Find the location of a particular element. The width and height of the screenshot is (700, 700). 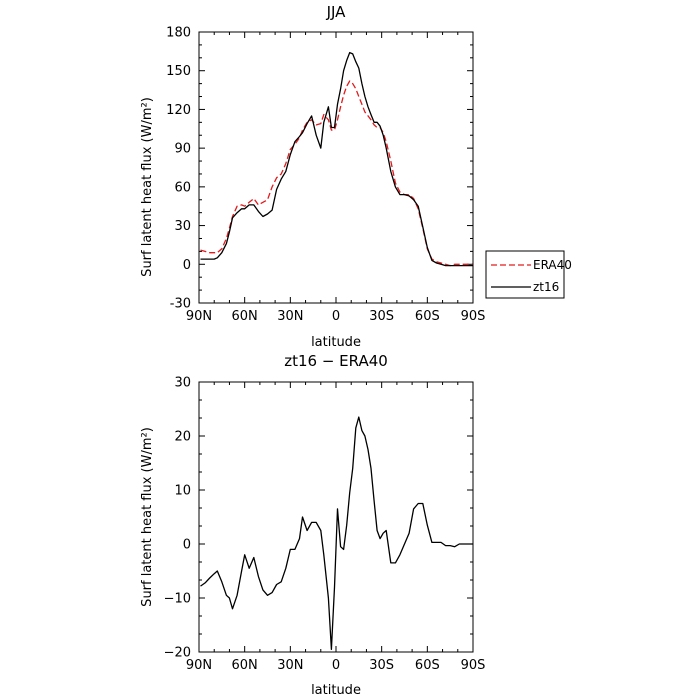

panel-top-plot-area is located at coordinates (336, 159).